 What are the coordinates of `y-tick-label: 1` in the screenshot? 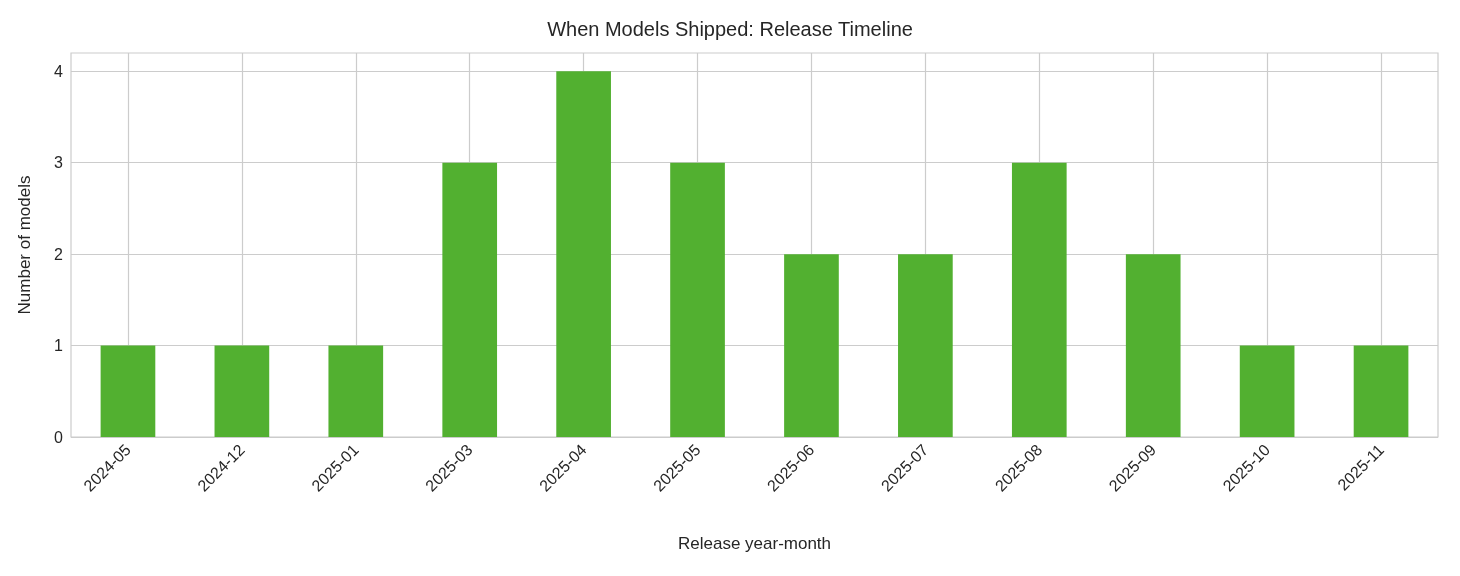 It's located at (59, 346).